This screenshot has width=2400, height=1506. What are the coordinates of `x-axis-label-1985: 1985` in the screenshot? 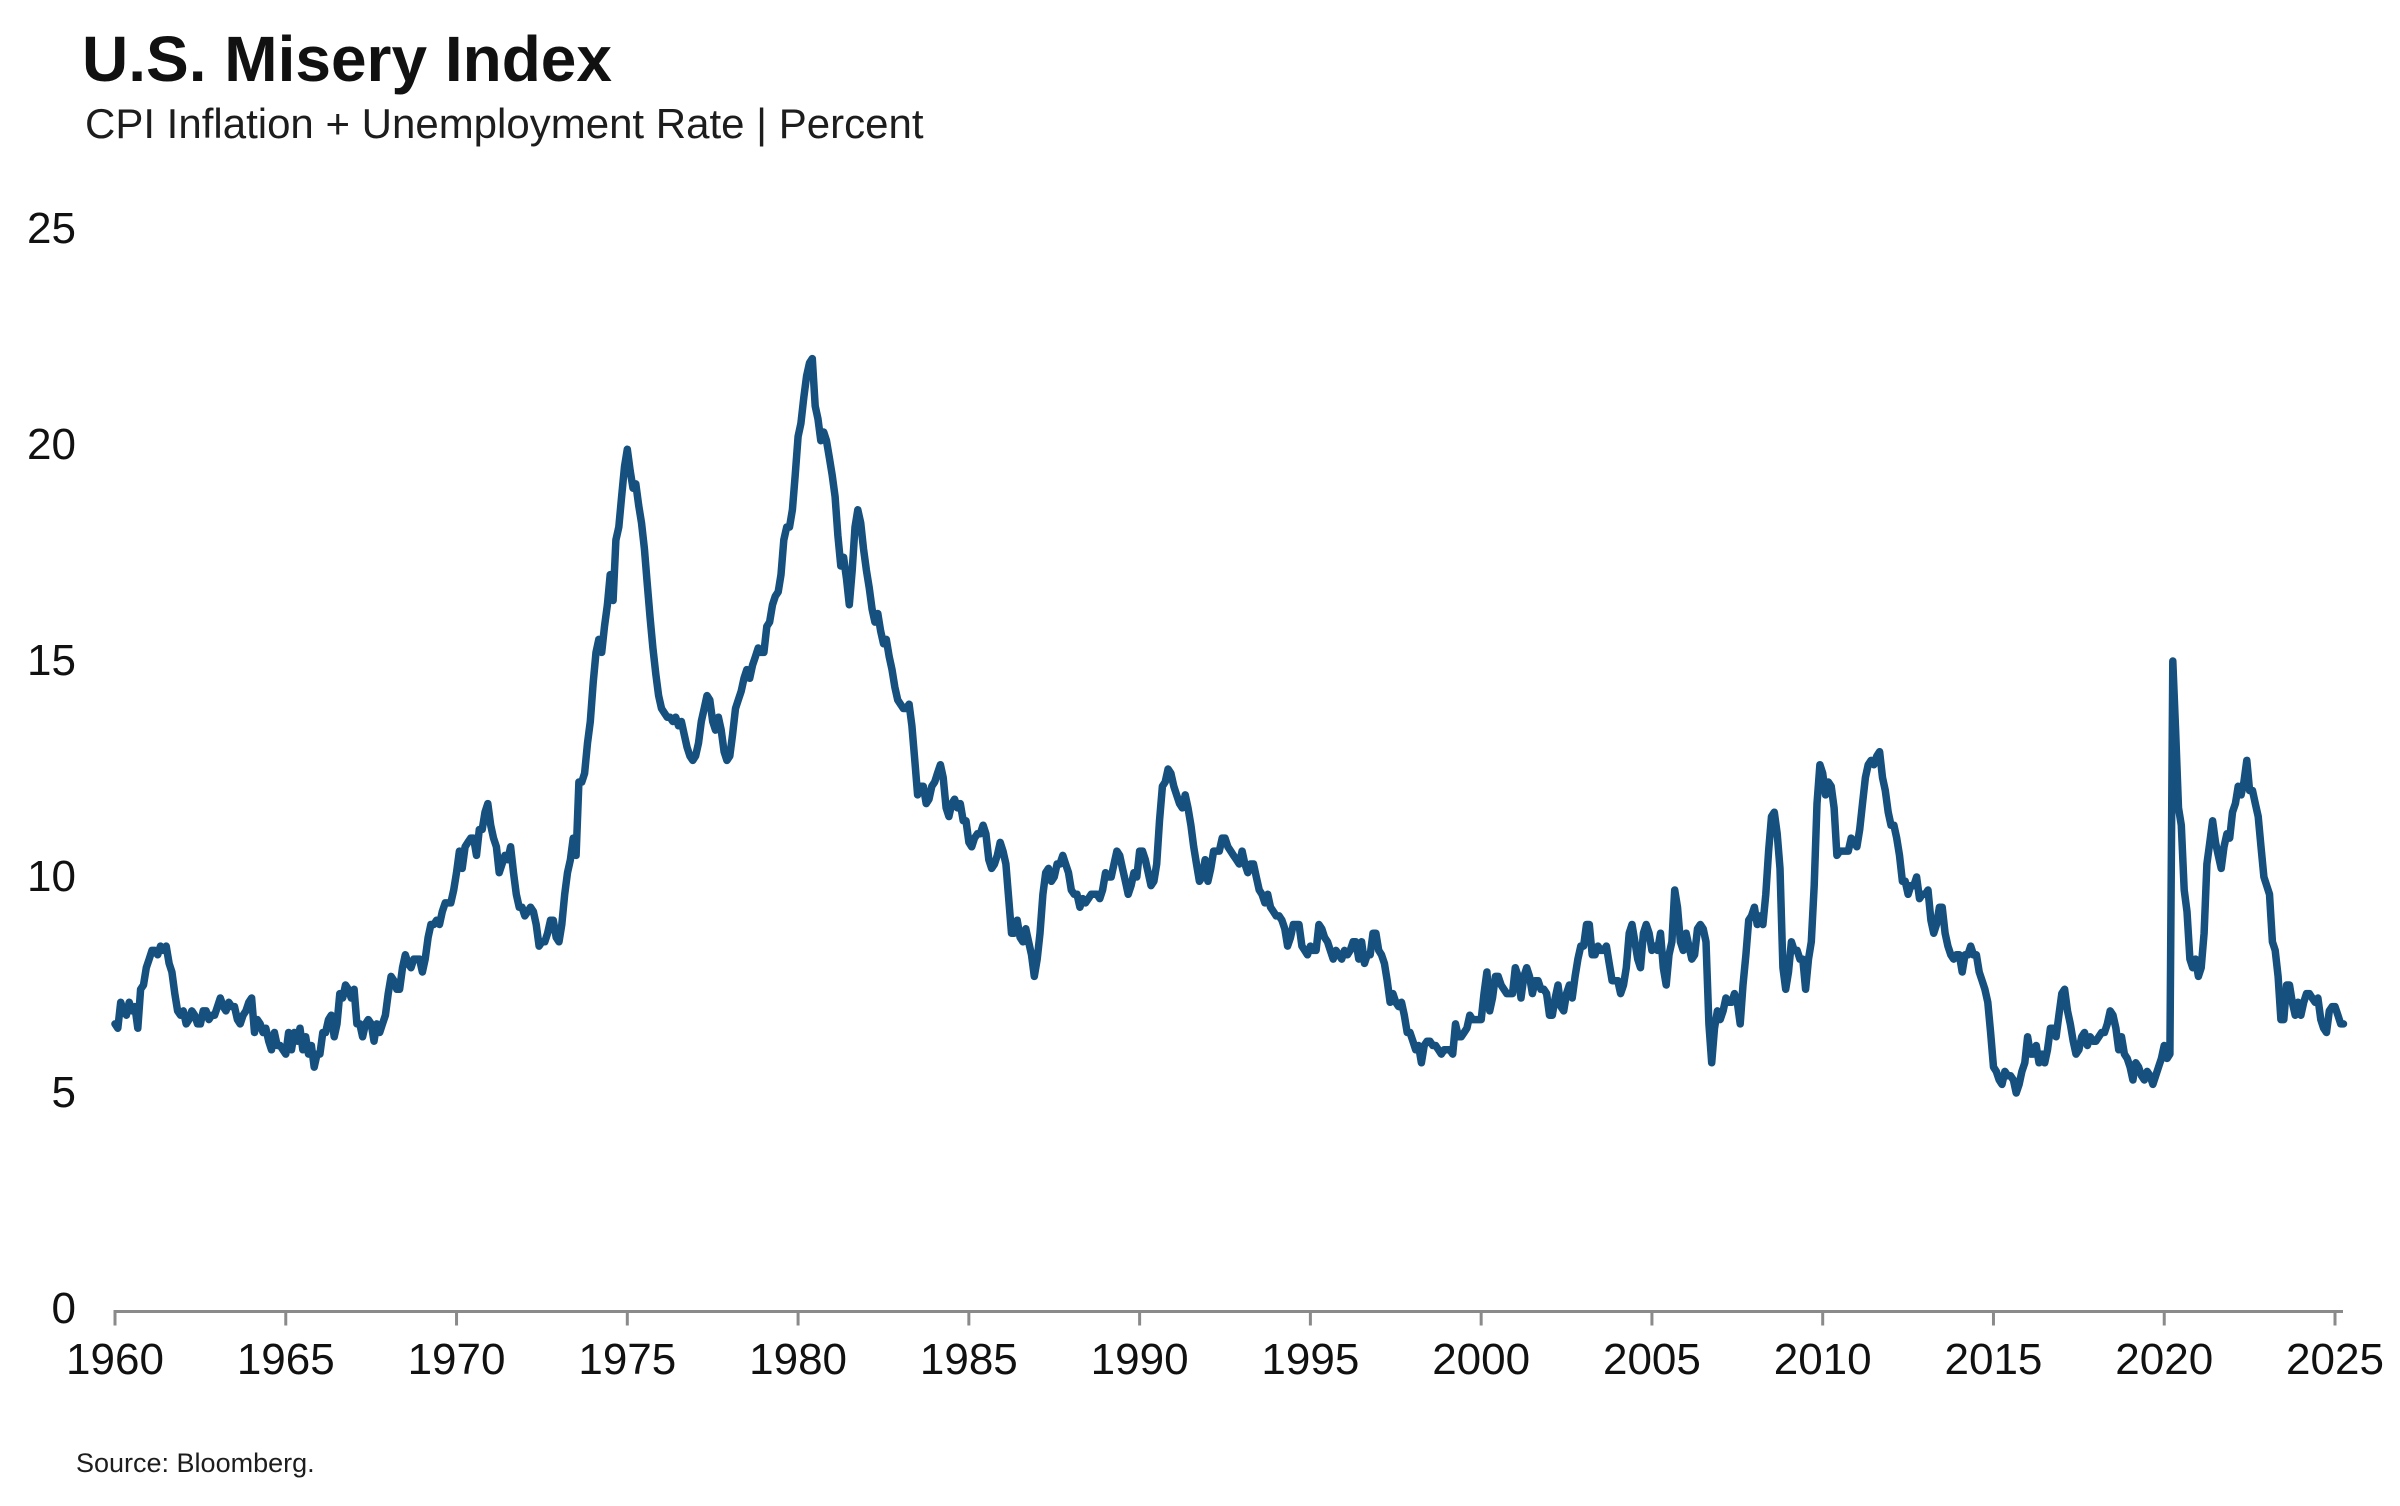 It's located at (968, 1359).